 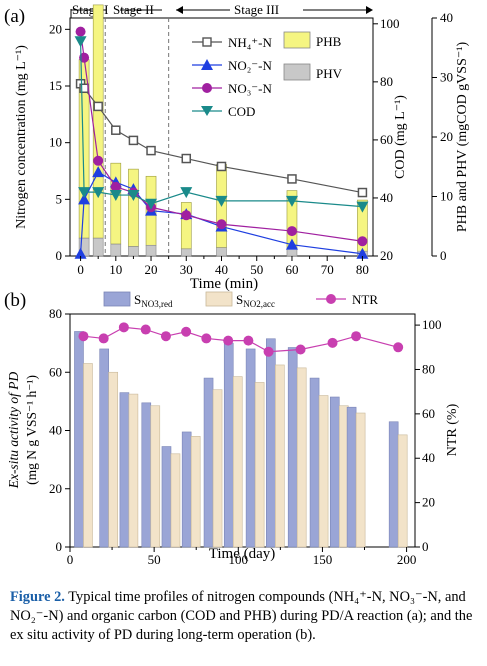 I want to click on stage-label-2: Stage II, so click(x=133, y=9).